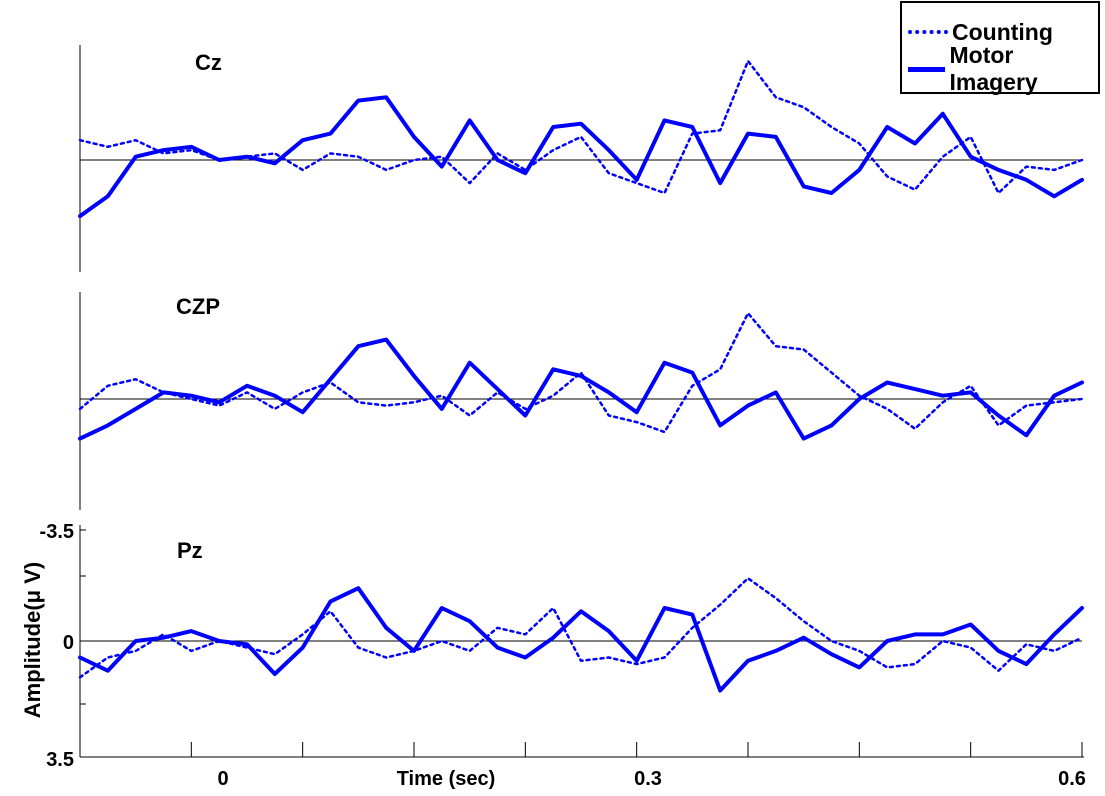 This screenshot has width=1105, height=796. Describe the element at coordinates (993, 68) in the screenshot. I see `legend-label-motor-imagery: Motor Imagery` at that location.